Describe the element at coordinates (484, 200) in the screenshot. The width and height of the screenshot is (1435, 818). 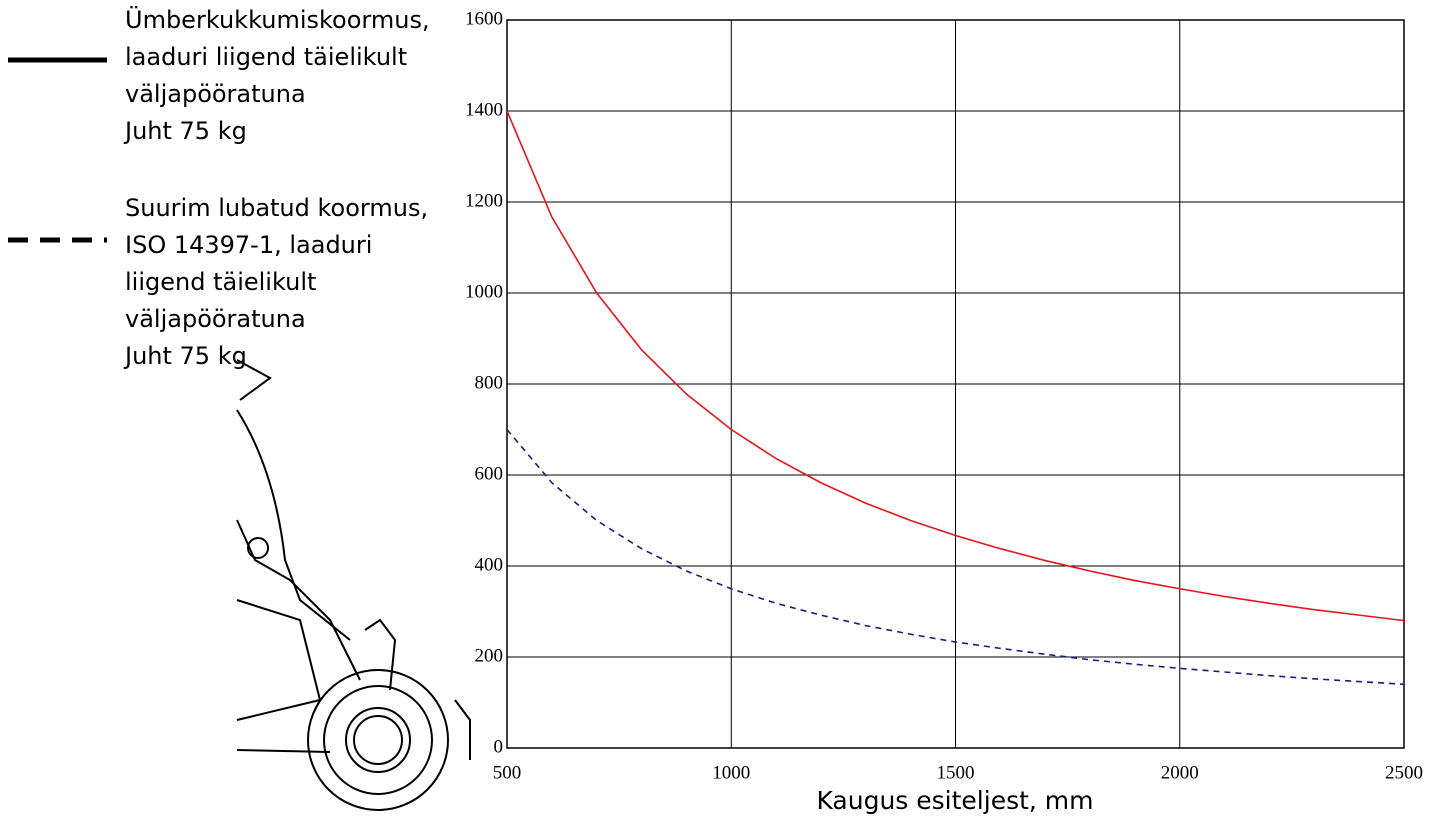
I see `y-tick-label: 1200` at that location.